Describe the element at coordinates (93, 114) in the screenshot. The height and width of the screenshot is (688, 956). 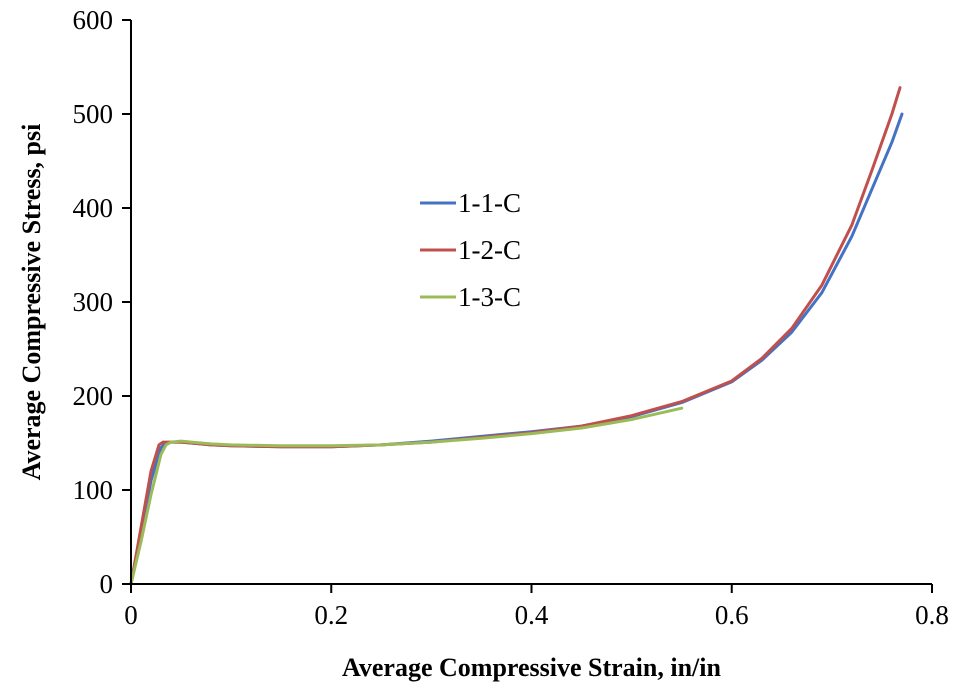
I see `y-tick-label: 500` at that location.